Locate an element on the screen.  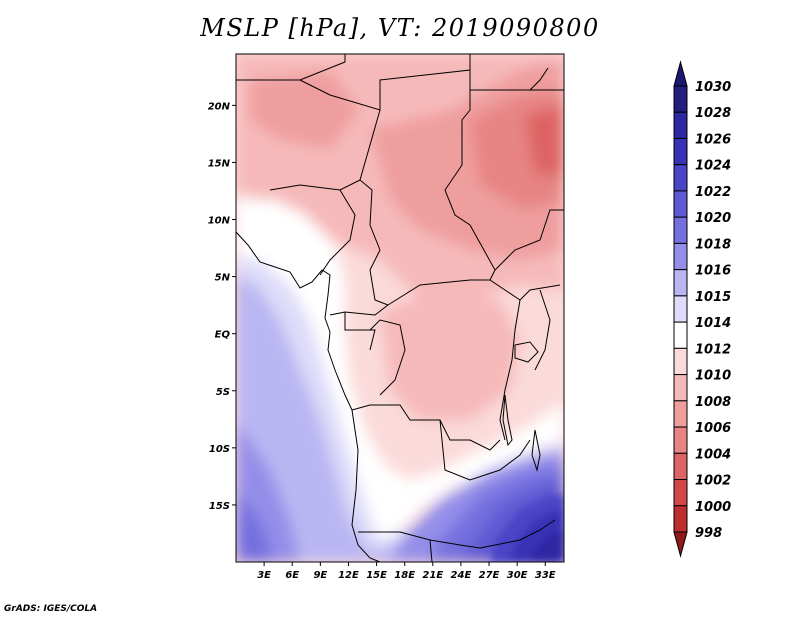
lon-tick-label: 33E is located at coordinates (545, 575).